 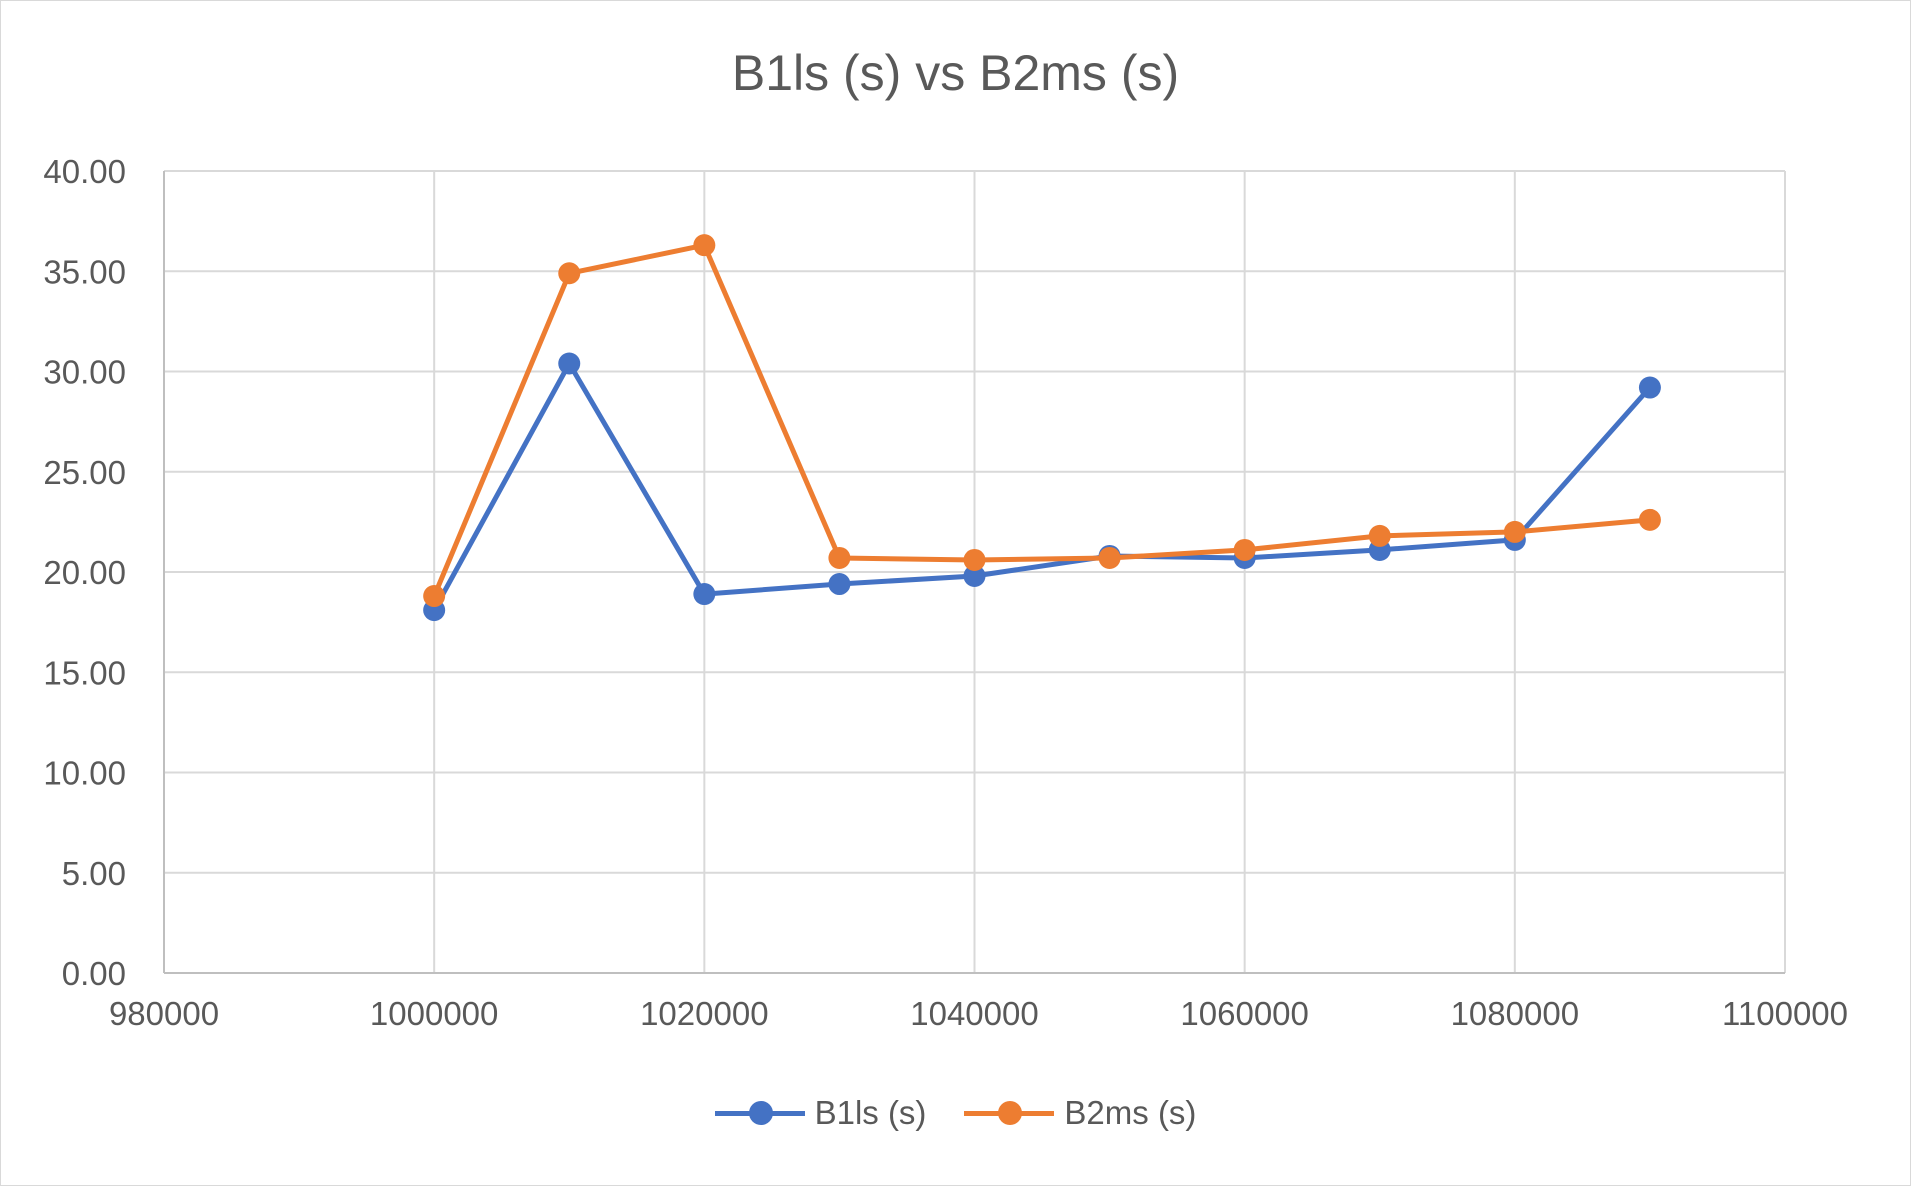 I want to click on y-tick-label: 30.00, so click(x=84, y=372).